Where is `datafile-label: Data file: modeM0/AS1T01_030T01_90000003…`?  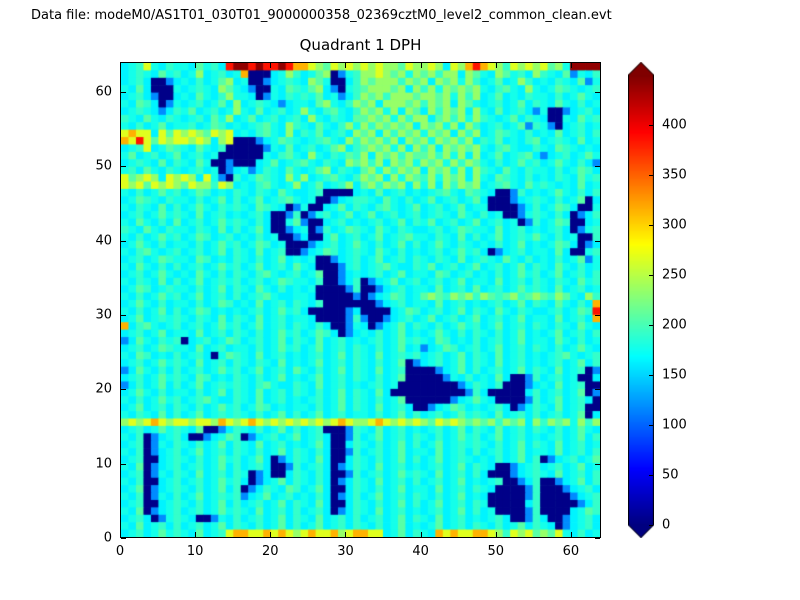
datafile-label: Data file: modeM0/AS1T01_030T01_90000003… is located at coordinates (321, 15).